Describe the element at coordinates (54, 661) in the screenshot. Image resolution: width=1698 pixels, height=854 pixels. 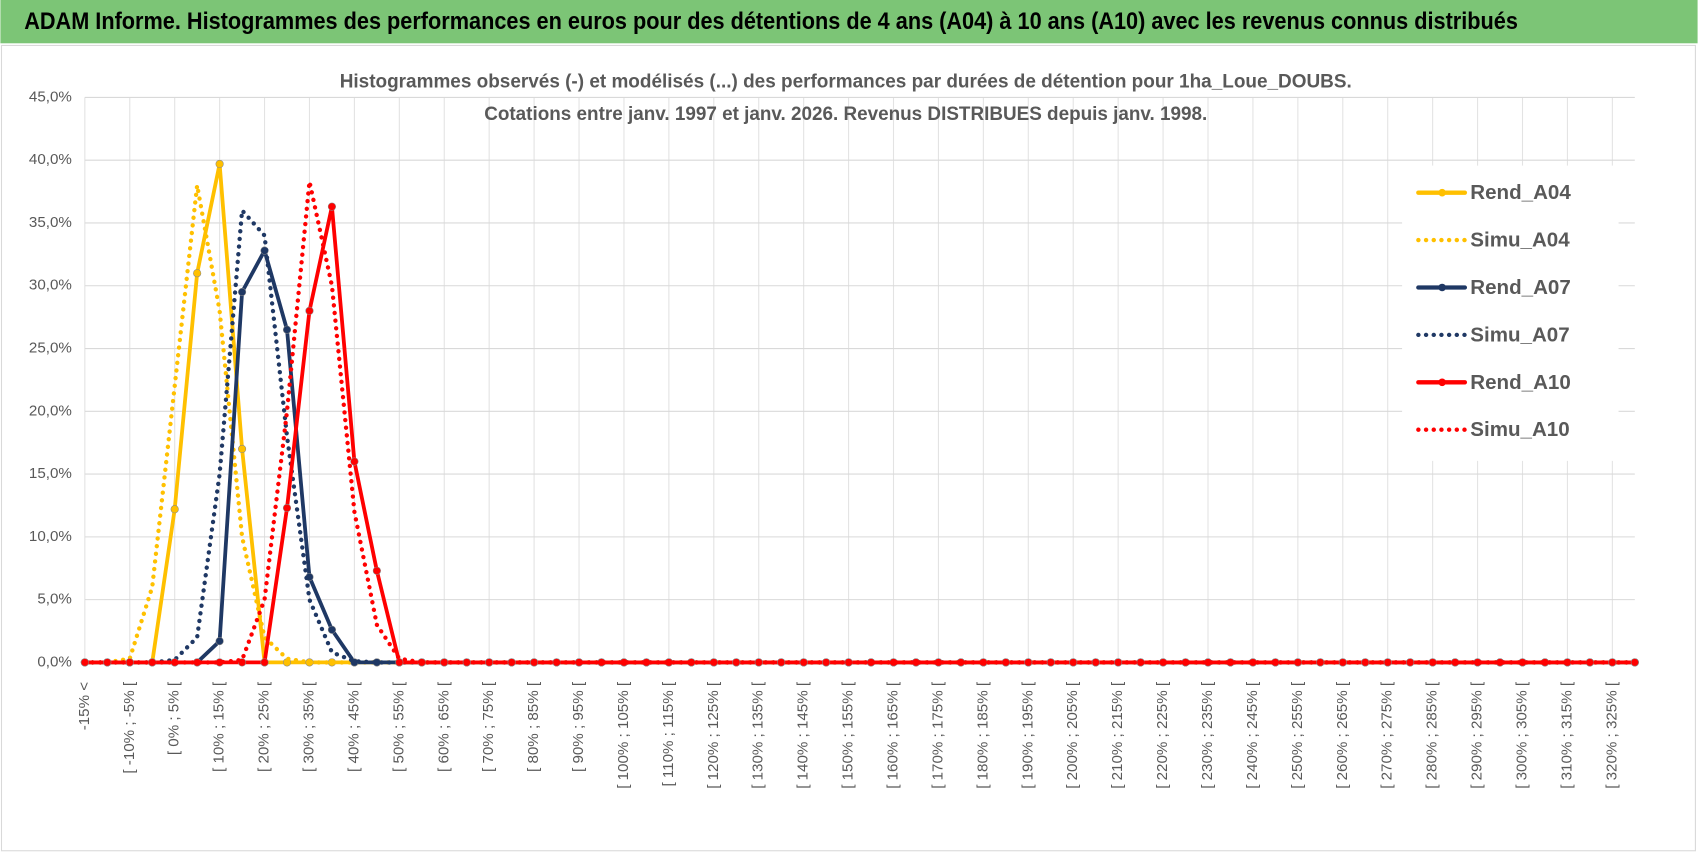
I see `y-tick-label: 0,0%` at that location.